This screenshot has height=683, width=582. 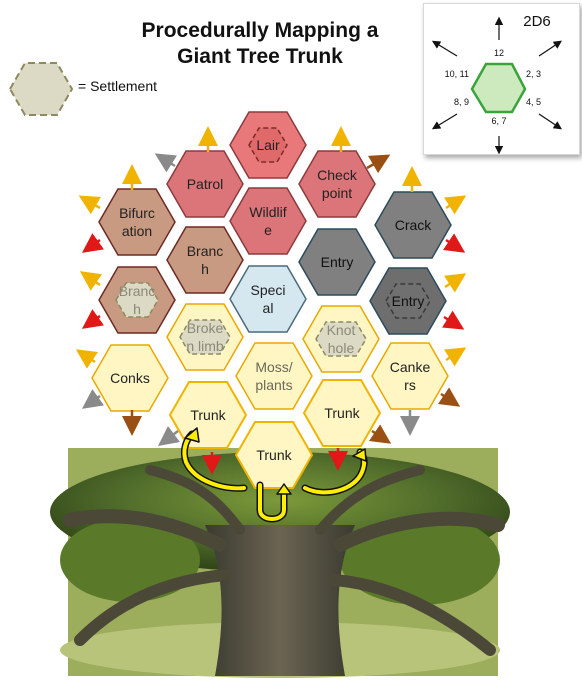 I want to click on hex-moss-plants: Moss/ plants, so click(x=274, y=376).